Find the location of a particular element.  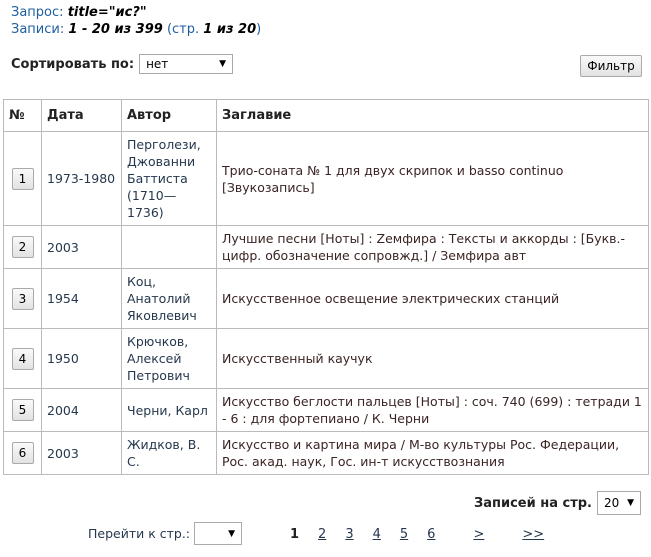

cell-number: 6 is located at coordinates (22, 453).